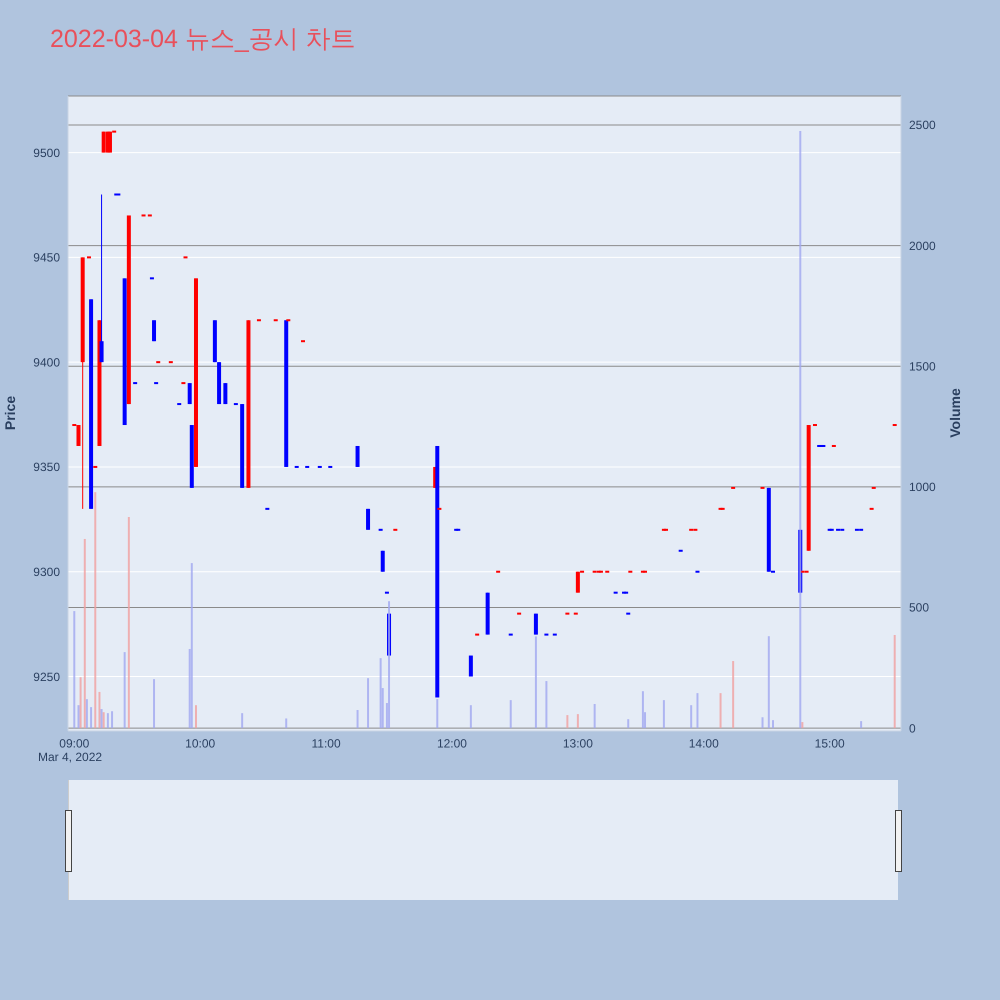 The image size is (1000, 1000). Describe the element at coordinates (326, 743) in the screenshot. I see `x-tick-label: 11:00` at that location.